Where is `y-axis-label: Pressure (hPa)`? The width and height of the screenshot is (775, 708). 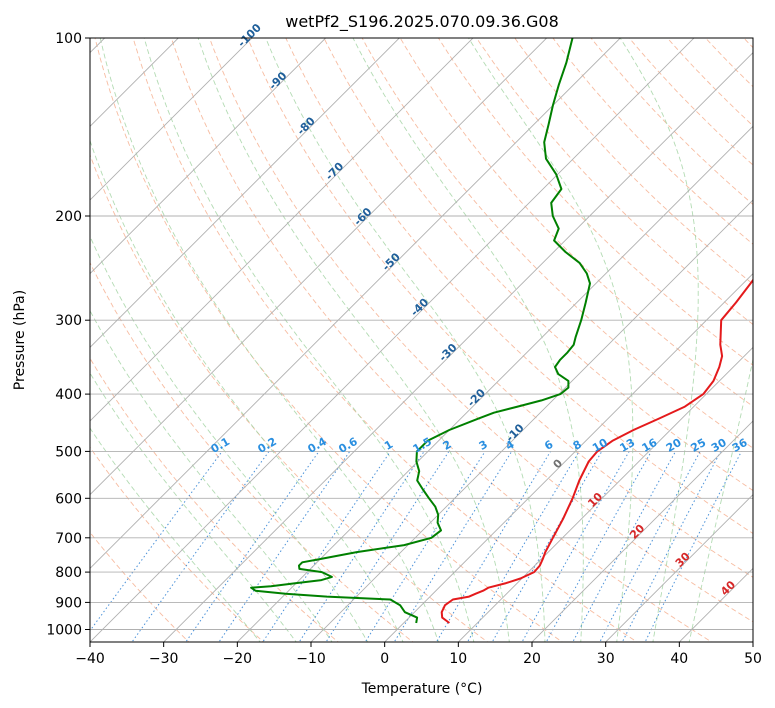 y-axis-label: Pressure (hPa) is located at coordinates (20, 340).